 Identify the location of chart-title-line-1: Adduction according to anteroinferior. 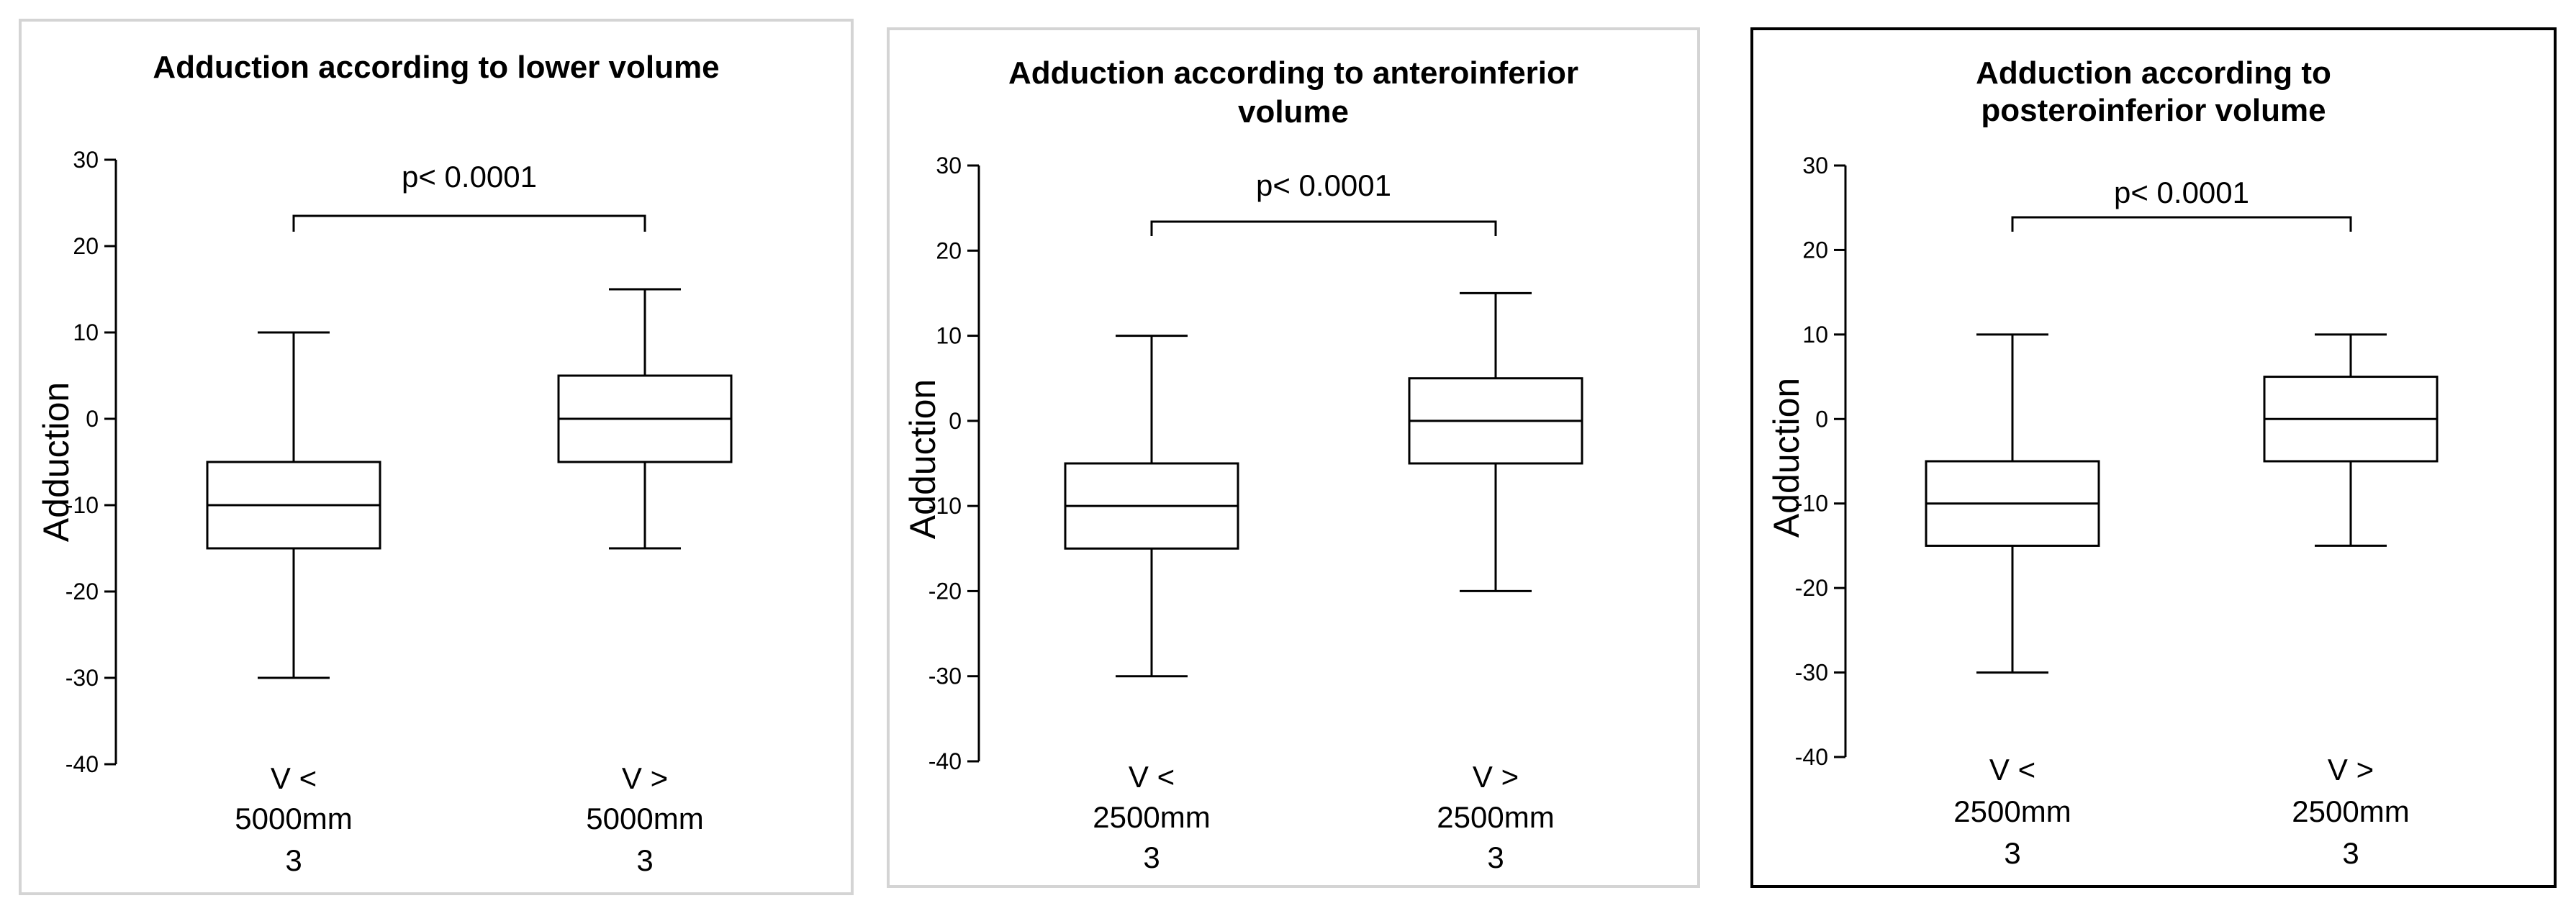
(1293, 73).